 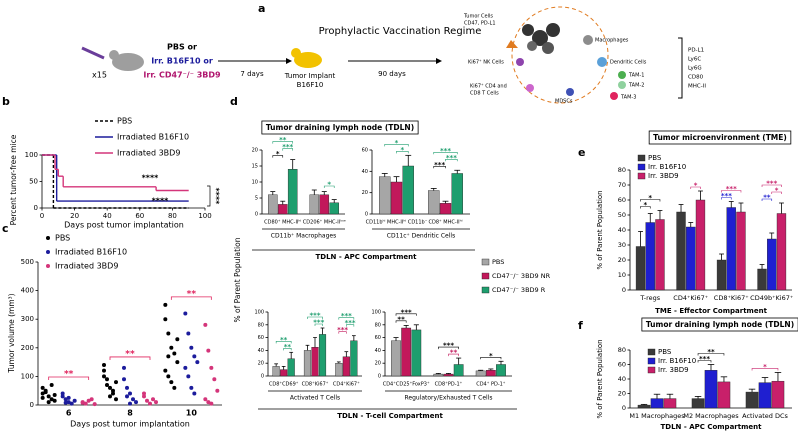 What do you see at coordinates (720, 137) in the screenshot?
I see `panel-title: Tumor microenvironment (TME)` at bounding box center [720, 137].